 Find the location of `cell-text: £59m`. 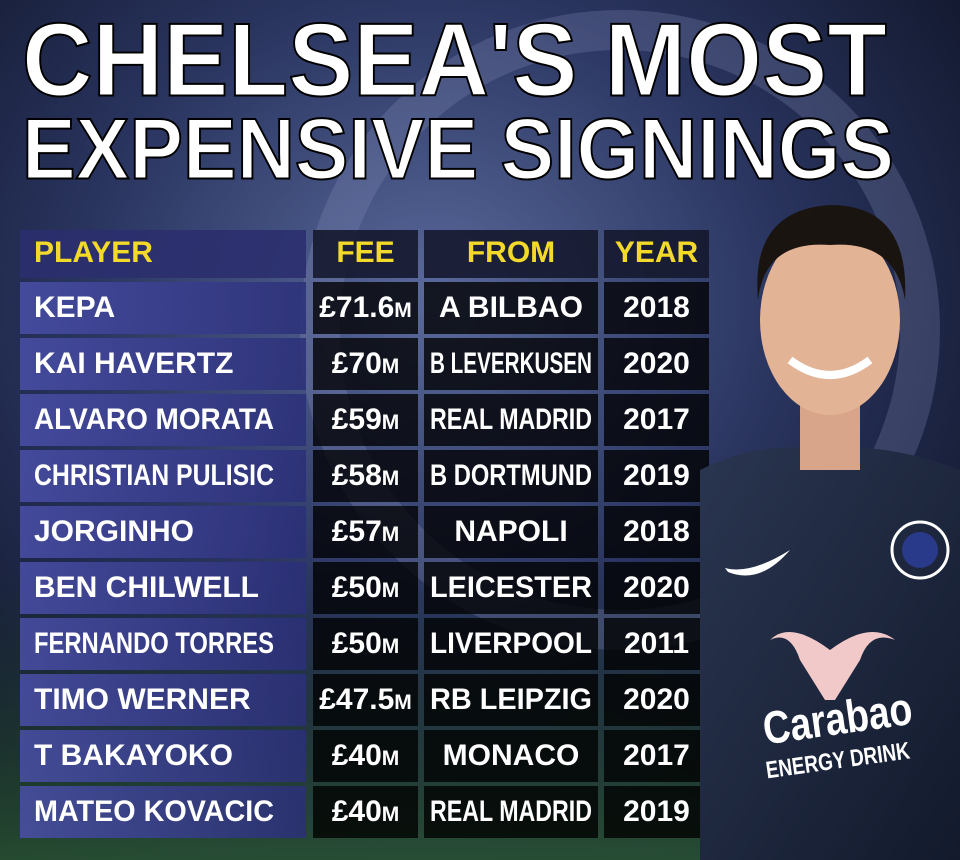

cell-text: £59m is located at coordinates (366, 419).